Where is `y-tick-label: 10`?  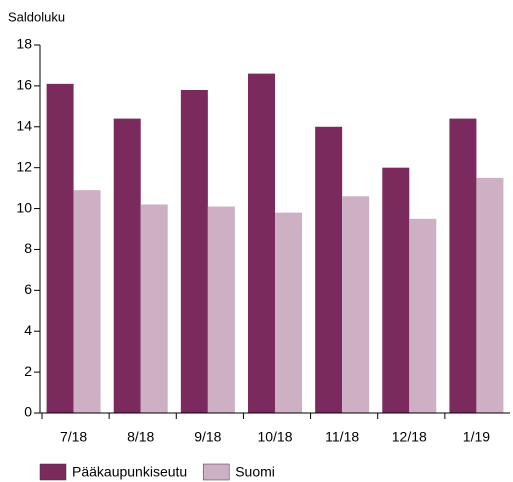
y-tick-label: 10 is located at coordinates (24, 207).